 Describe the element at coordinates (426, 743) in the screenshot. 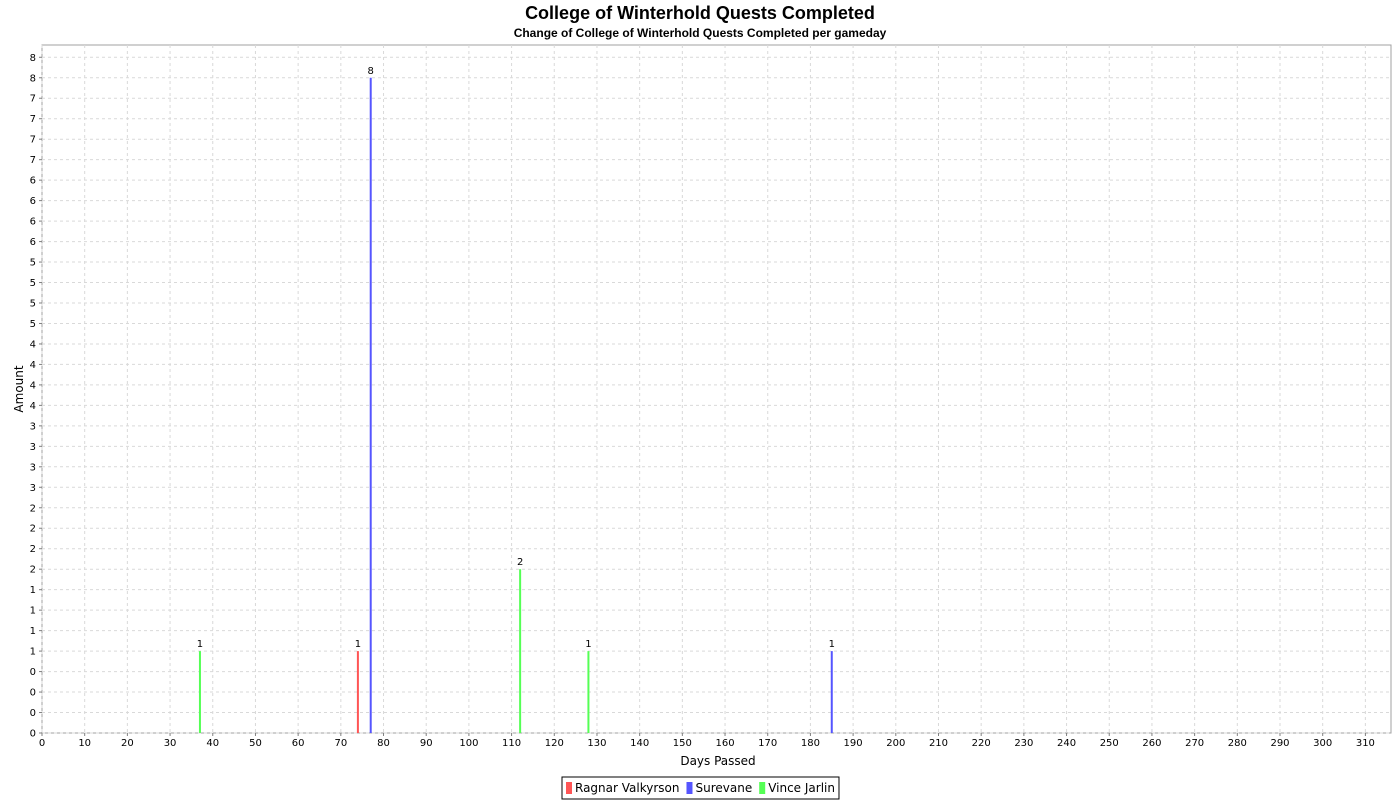

I see `x-tick-label: 90` at that location.